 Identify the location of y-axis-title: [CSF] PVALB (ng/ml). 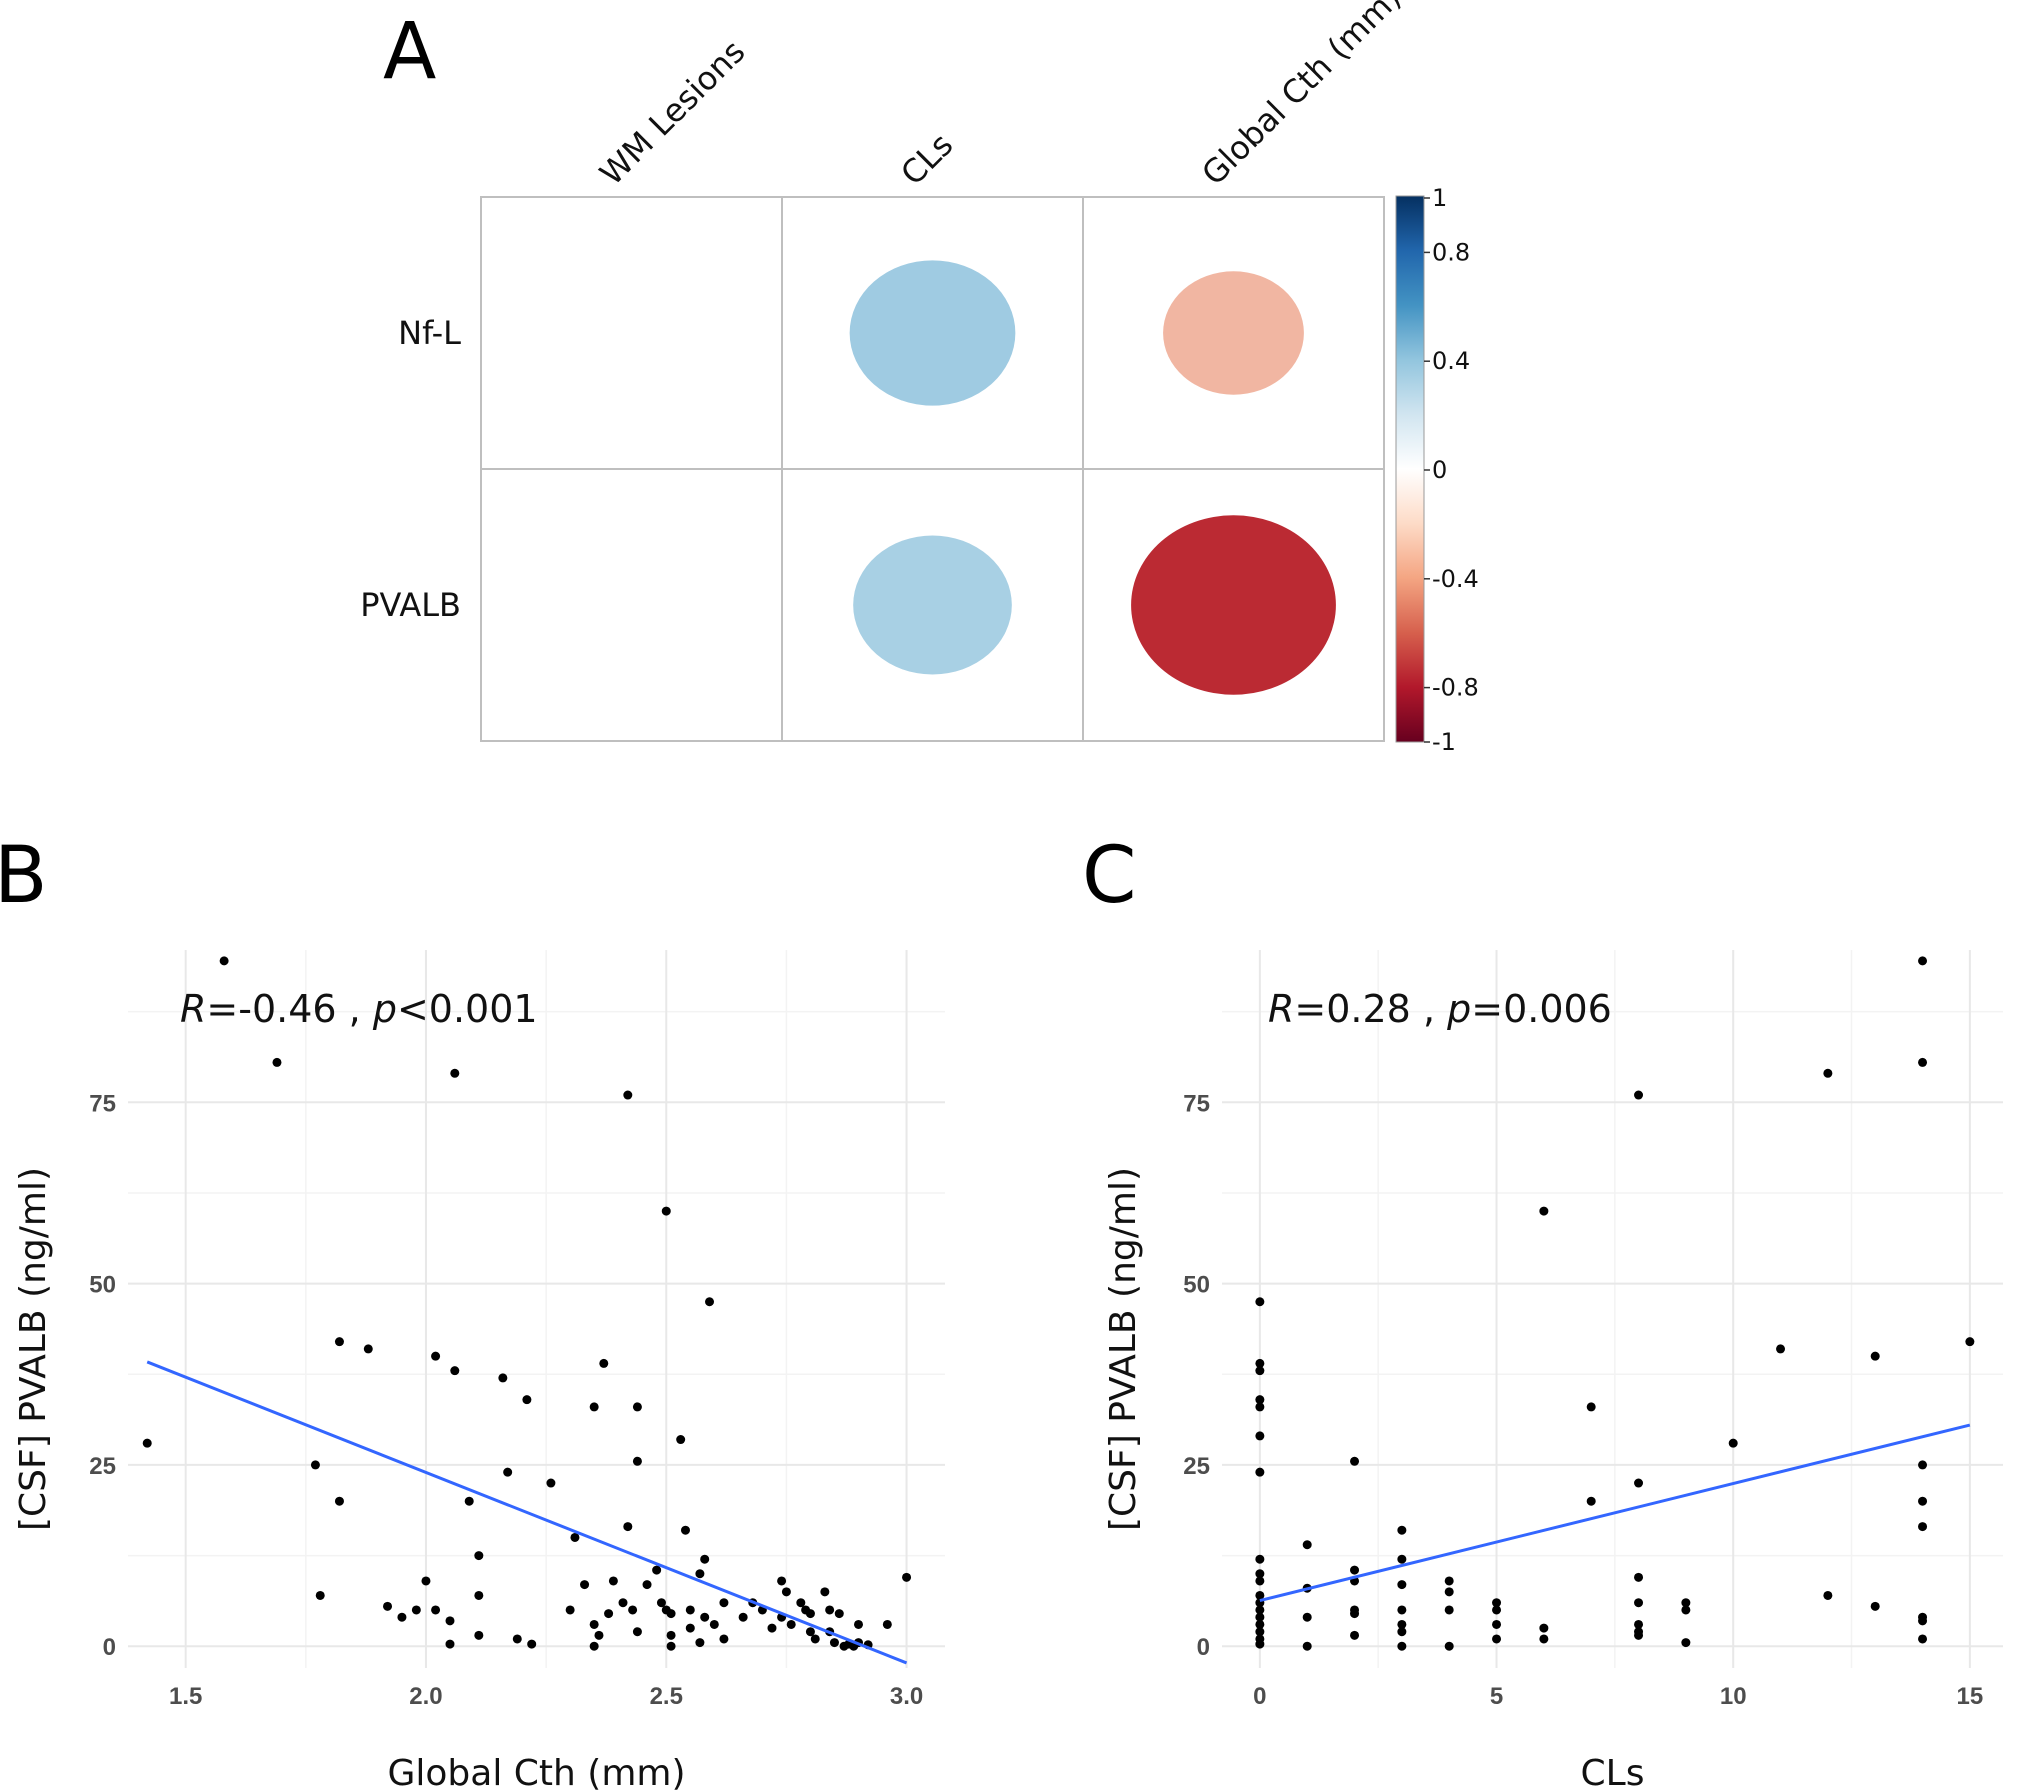
(1123, 1349).